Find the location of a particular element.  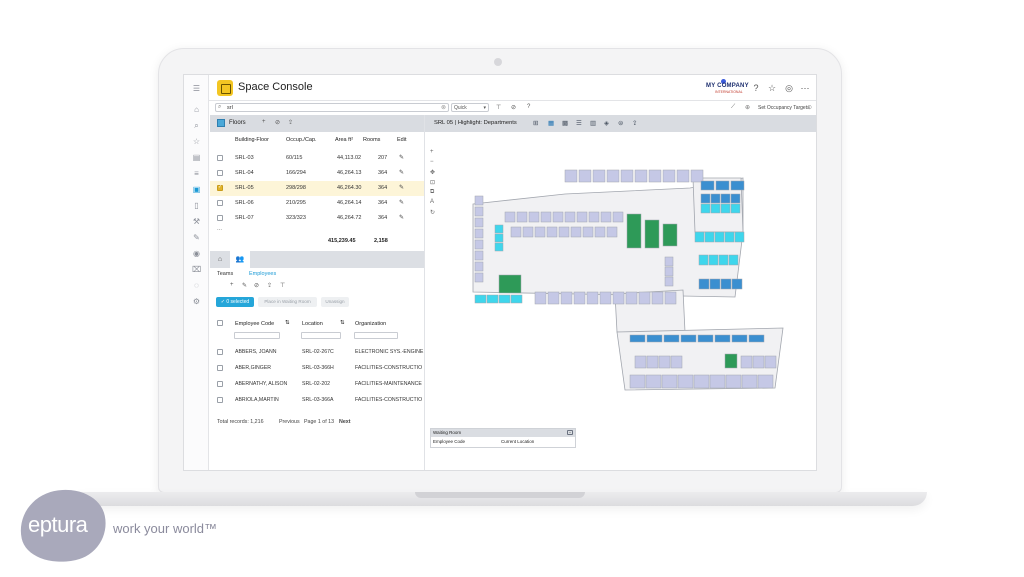

set-occupancy-targets-link: Set Occupancy Targets is located at coordinates (784, 108).